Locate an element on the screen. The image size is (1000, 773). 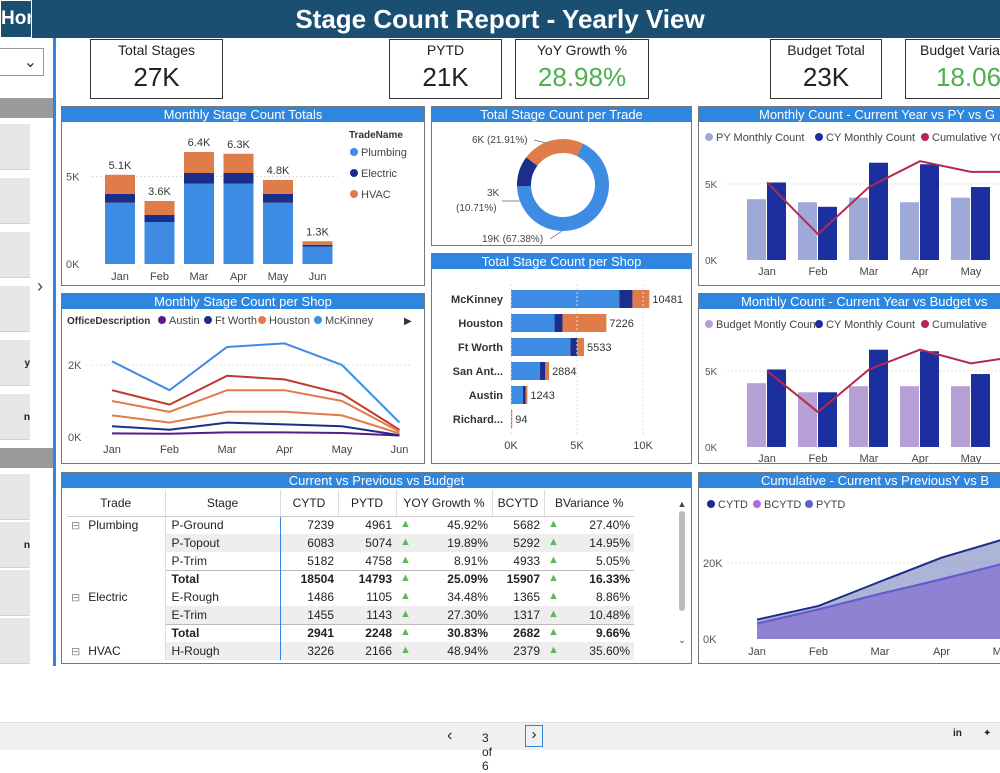
table-cell-number: 1486 is located at coordinates (309, 597).